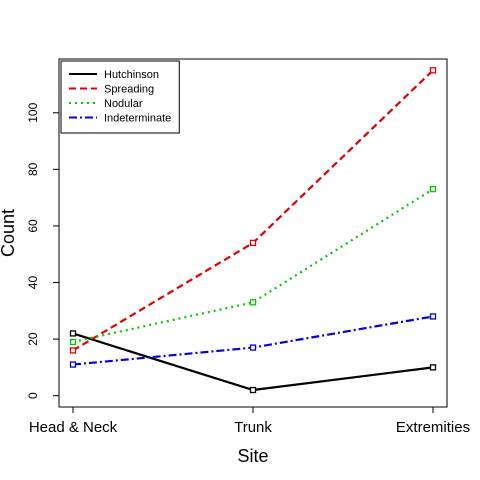  I want to click on x-tick-label: Trunk, so click(253, 427).